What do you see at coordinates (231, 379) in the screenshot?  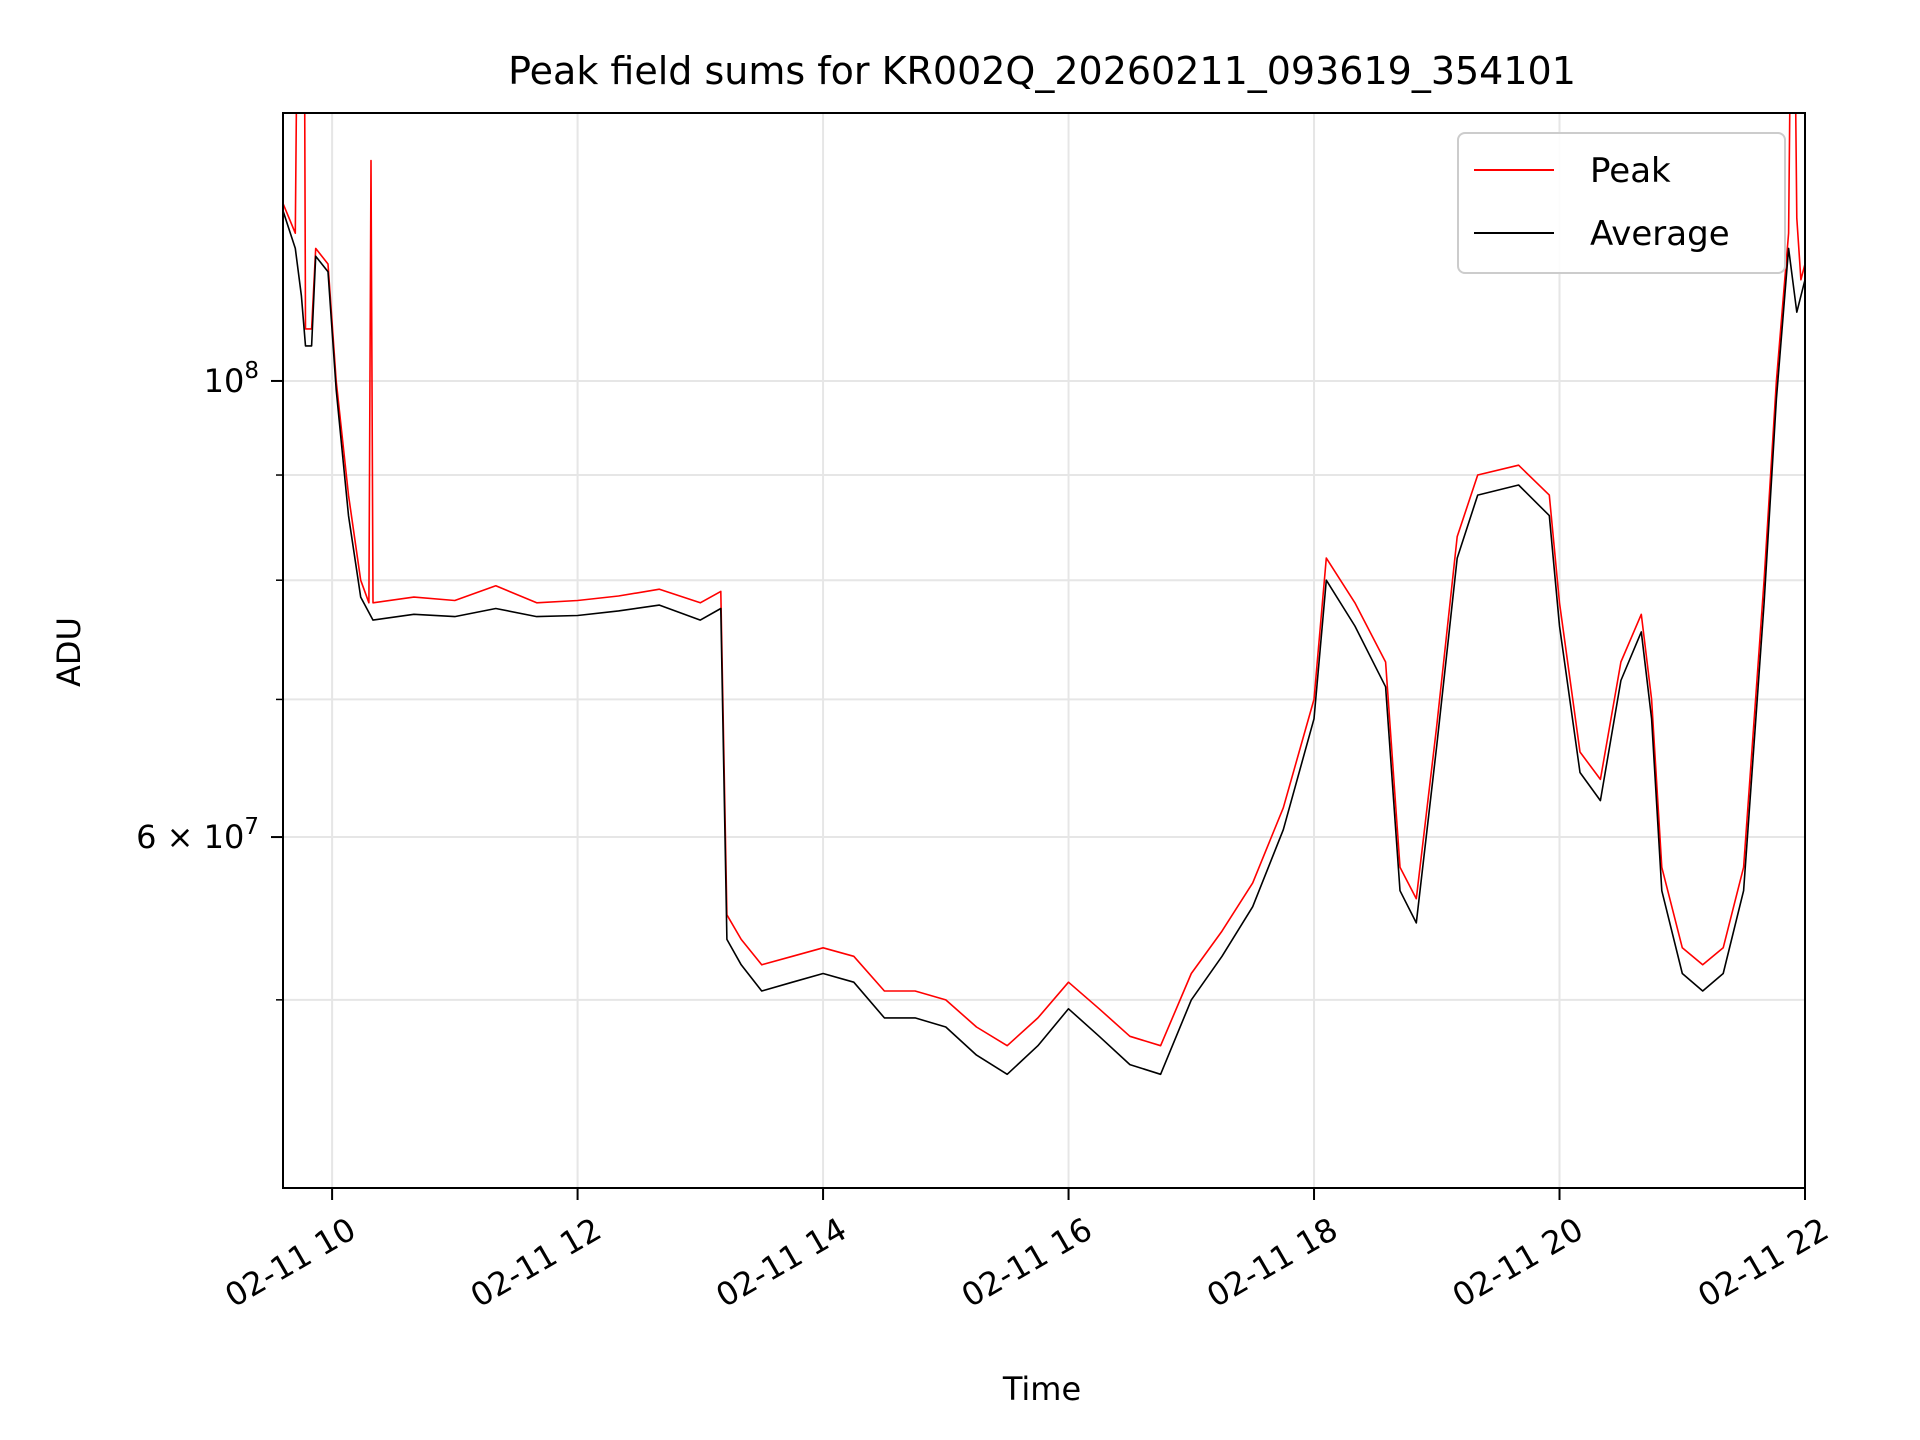 I see `y-tick-label: 108` at bounding box center [231, 379].